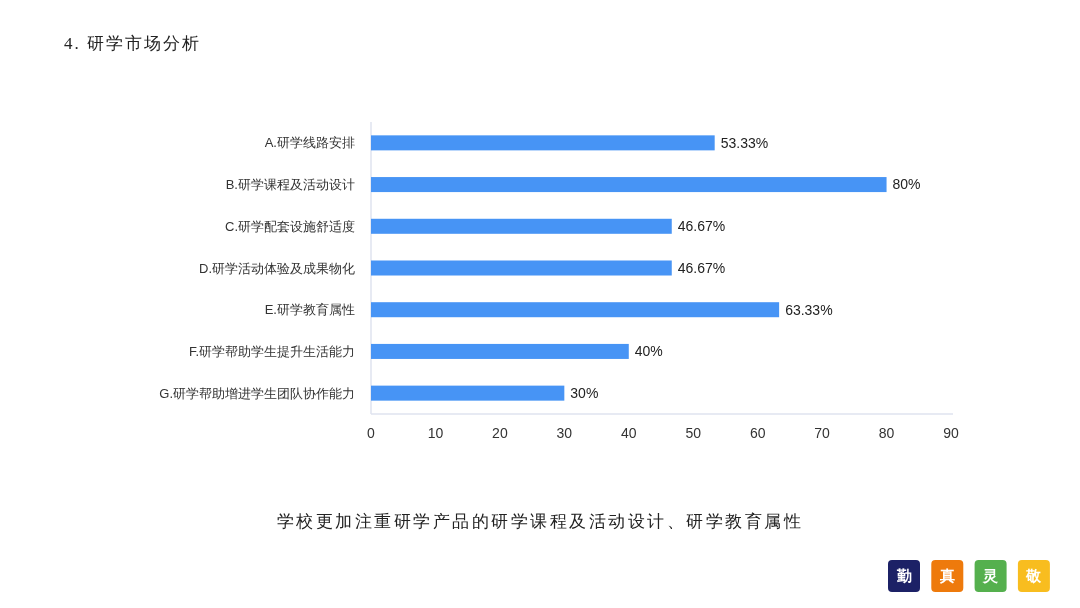  Describe the element at coordinates (903, 576) in the screenshot. I see `text: 勤` at that location.